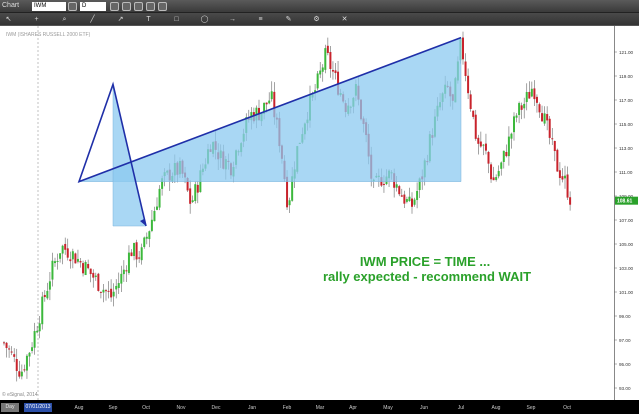 Image resolution: width=639 pixels, height=414 pixels. I want to click on refresh-icon, so click(150, 6).